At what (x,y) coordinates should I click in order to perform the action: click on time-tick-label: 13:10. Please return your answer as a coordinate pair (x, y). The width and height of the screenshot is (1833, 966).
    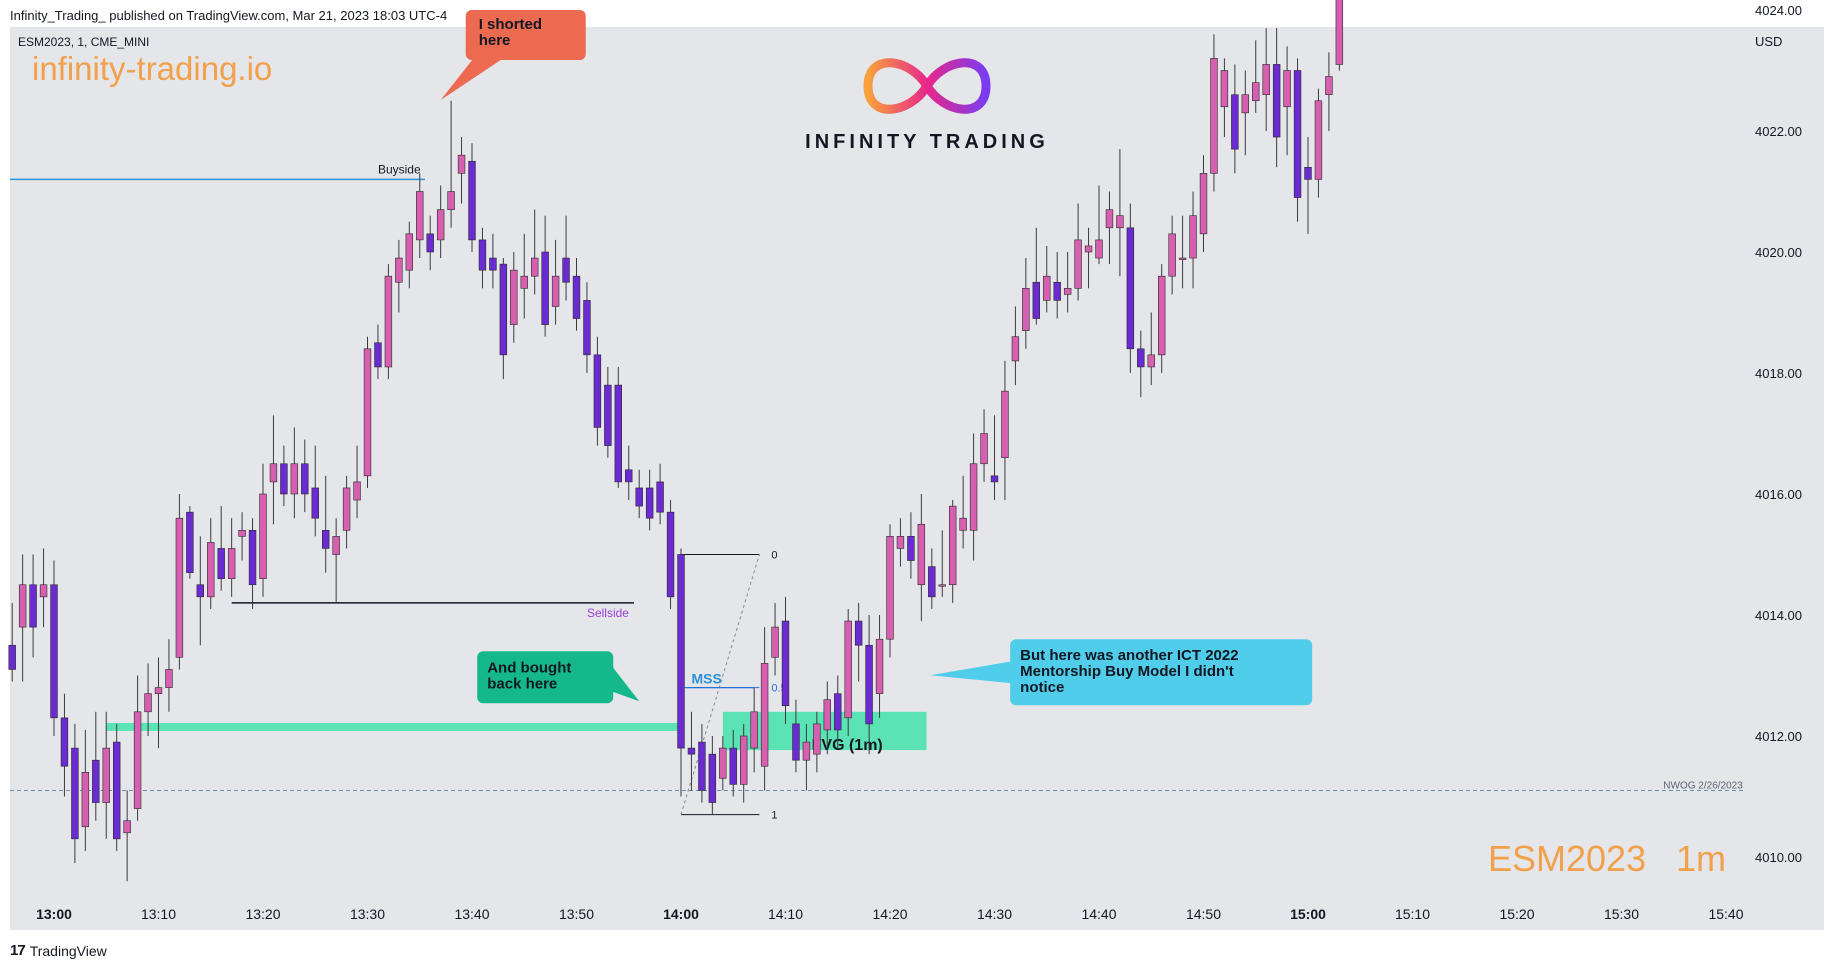
    Looking at the image, I should click on (158, 914).